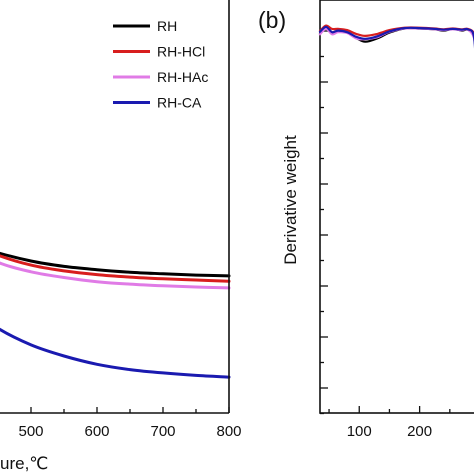  Describe the element at coordinates (162, 431) in the screenshot. I see `panel-a-x-tick-label: 700` at that location.